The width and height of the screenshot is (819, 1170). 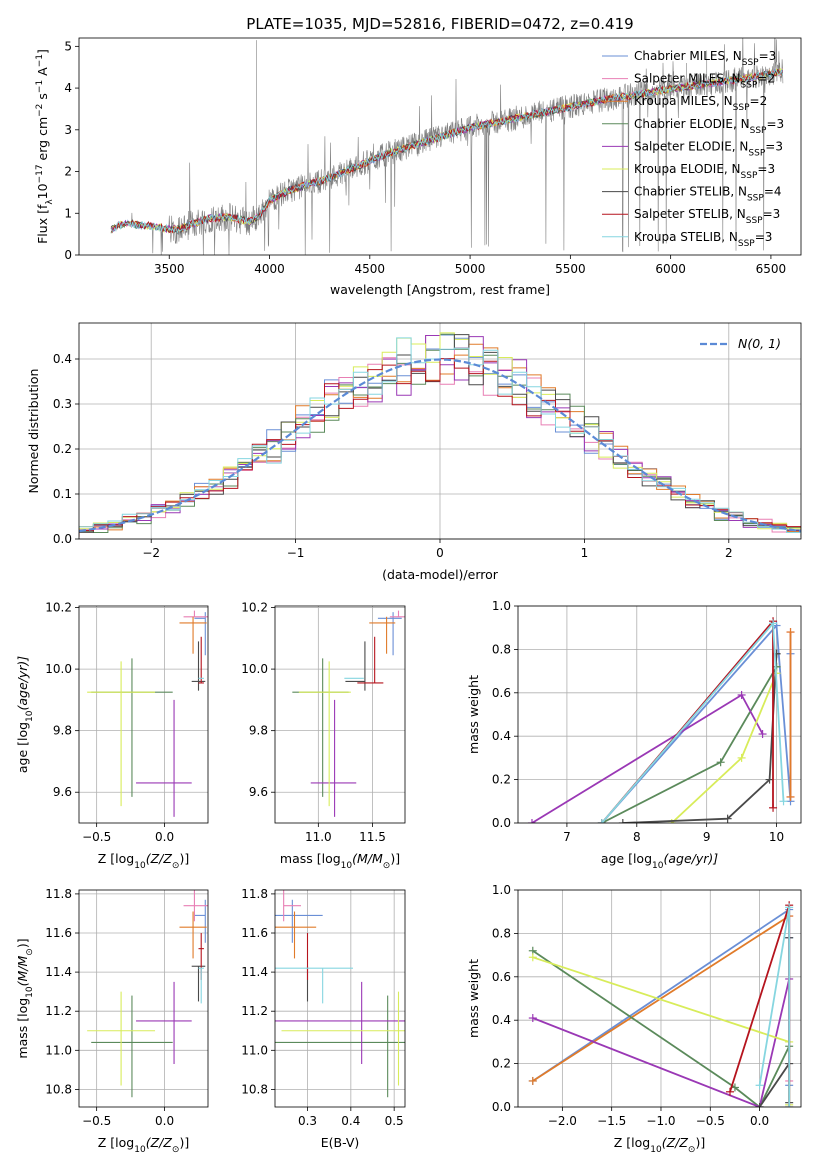 I want to click on spectrum-ytick-label-0: 0, so click(x=68, y=255).